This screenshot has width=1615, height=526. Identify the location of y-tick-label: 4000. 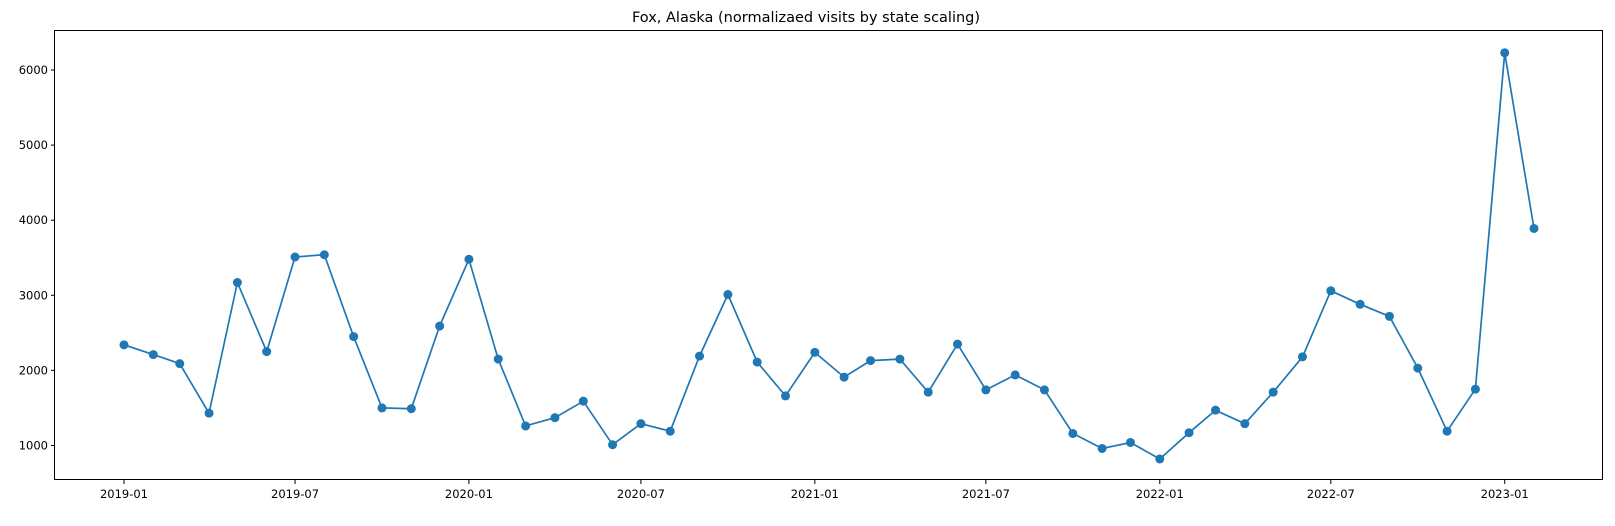
(33, 220).